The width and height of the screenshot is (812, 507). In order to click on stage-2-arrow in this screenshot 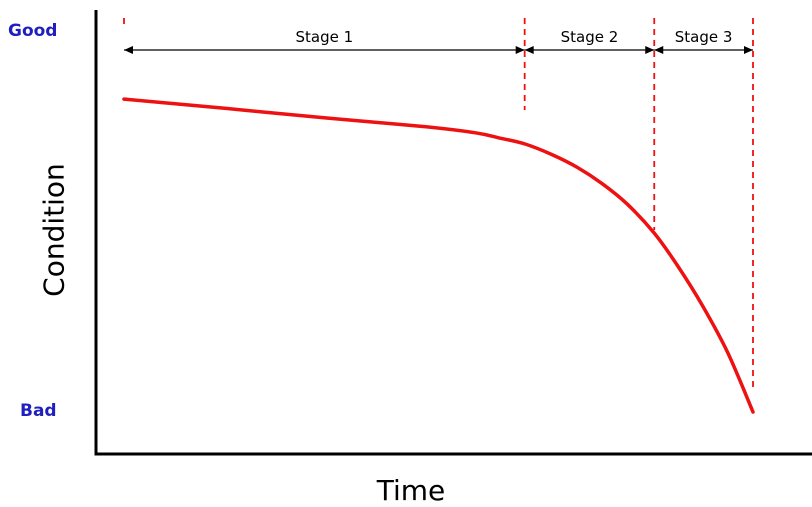, I will do `click(589, 50)`.